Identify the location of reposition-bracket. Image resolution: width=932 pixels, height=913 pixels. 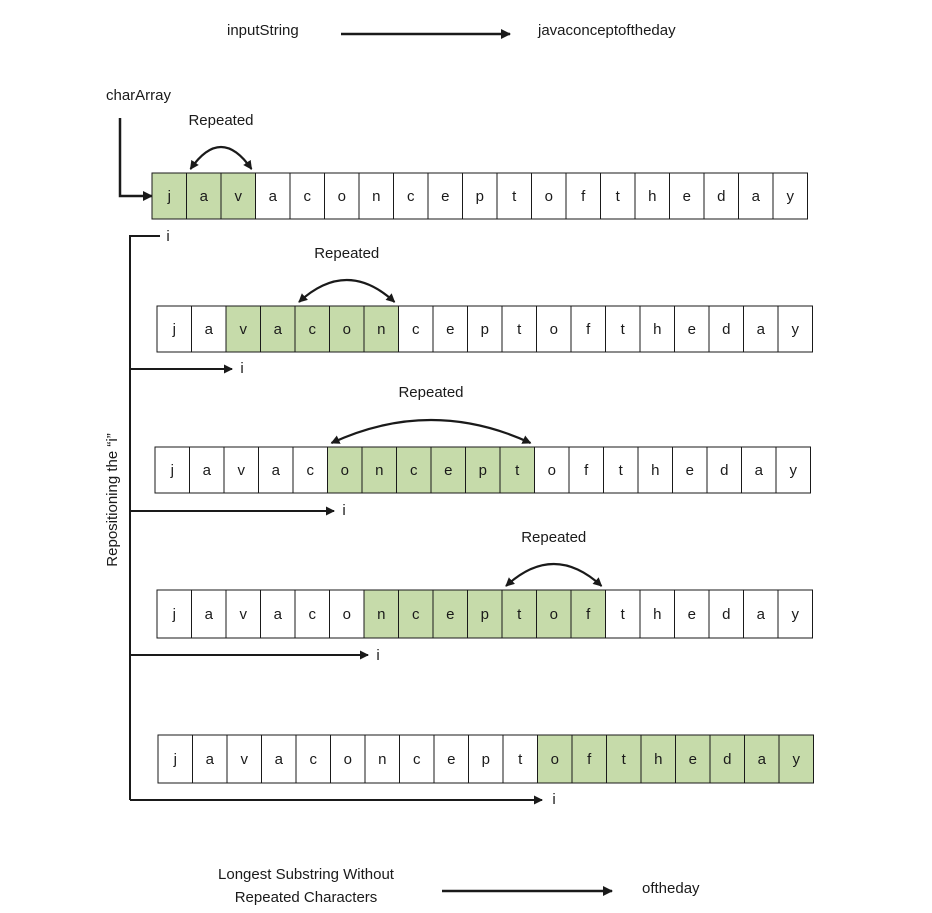
(144, 517).